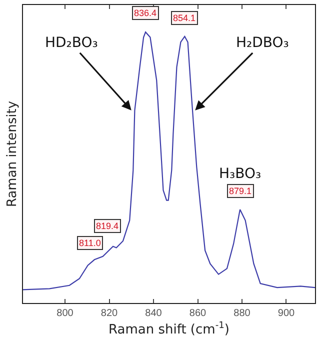 The height and width of the screenshot is (341, 326). Describe the element at coordinates (198, 313) in the screenshot. I see `x-tick-label: 860` at that location.